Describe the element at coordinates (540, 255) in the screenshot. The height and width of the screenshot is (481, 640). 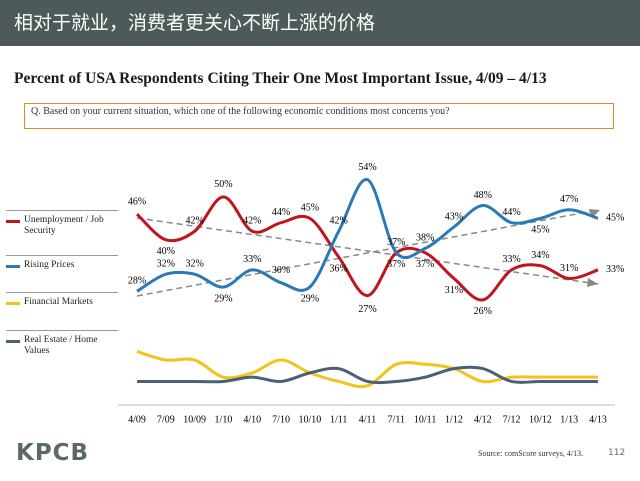
I see `data-label: 34%` at that location.